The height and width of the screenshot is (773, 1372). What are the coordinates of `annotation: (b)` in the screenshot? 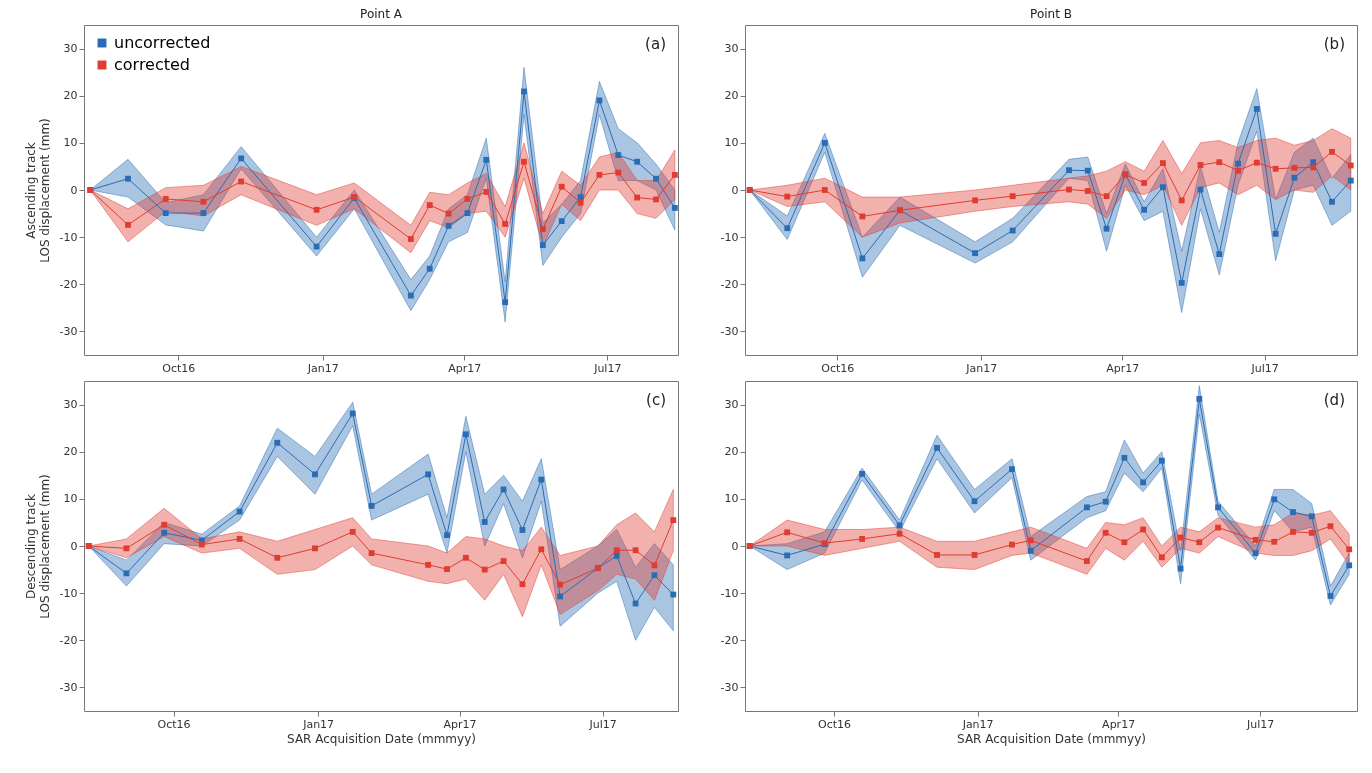 It's located at (1334, 44).